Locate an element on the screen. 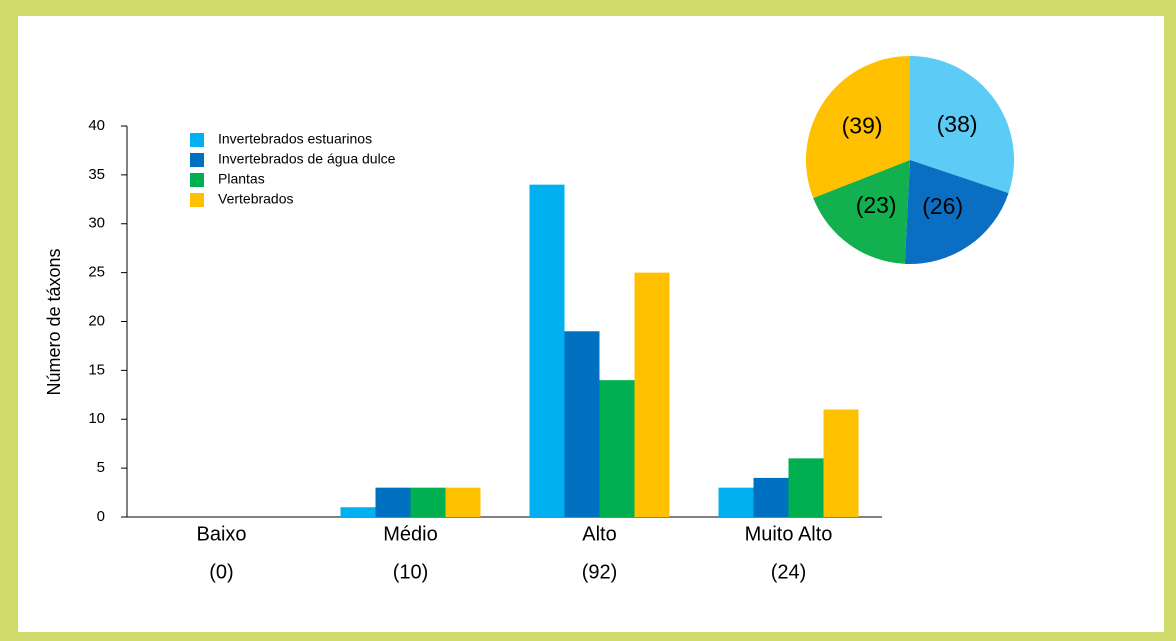  pie-label: (26) is located at coordinates (942, 206).